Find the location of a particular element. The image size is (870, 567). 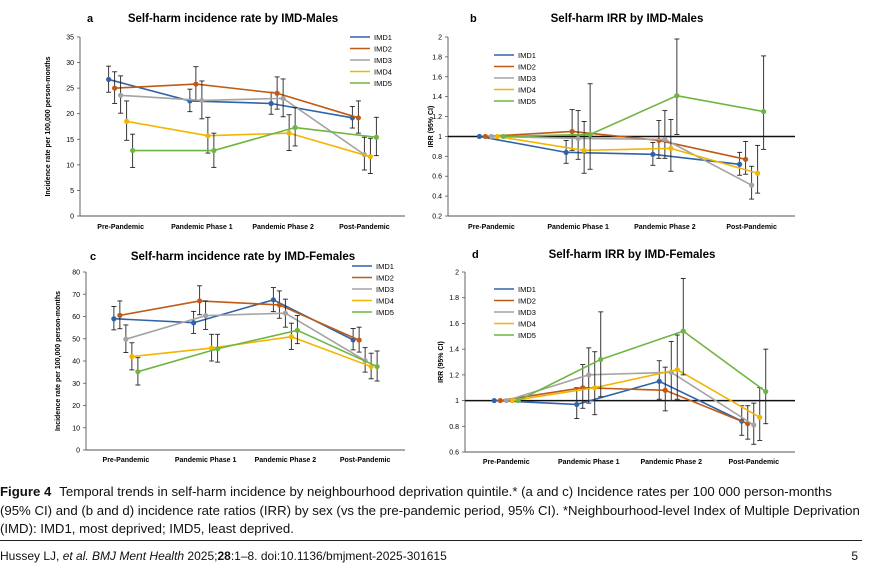

chart-title-a: Self-harm incidence rate by IMD-Males is located at coordinates (233, 19).